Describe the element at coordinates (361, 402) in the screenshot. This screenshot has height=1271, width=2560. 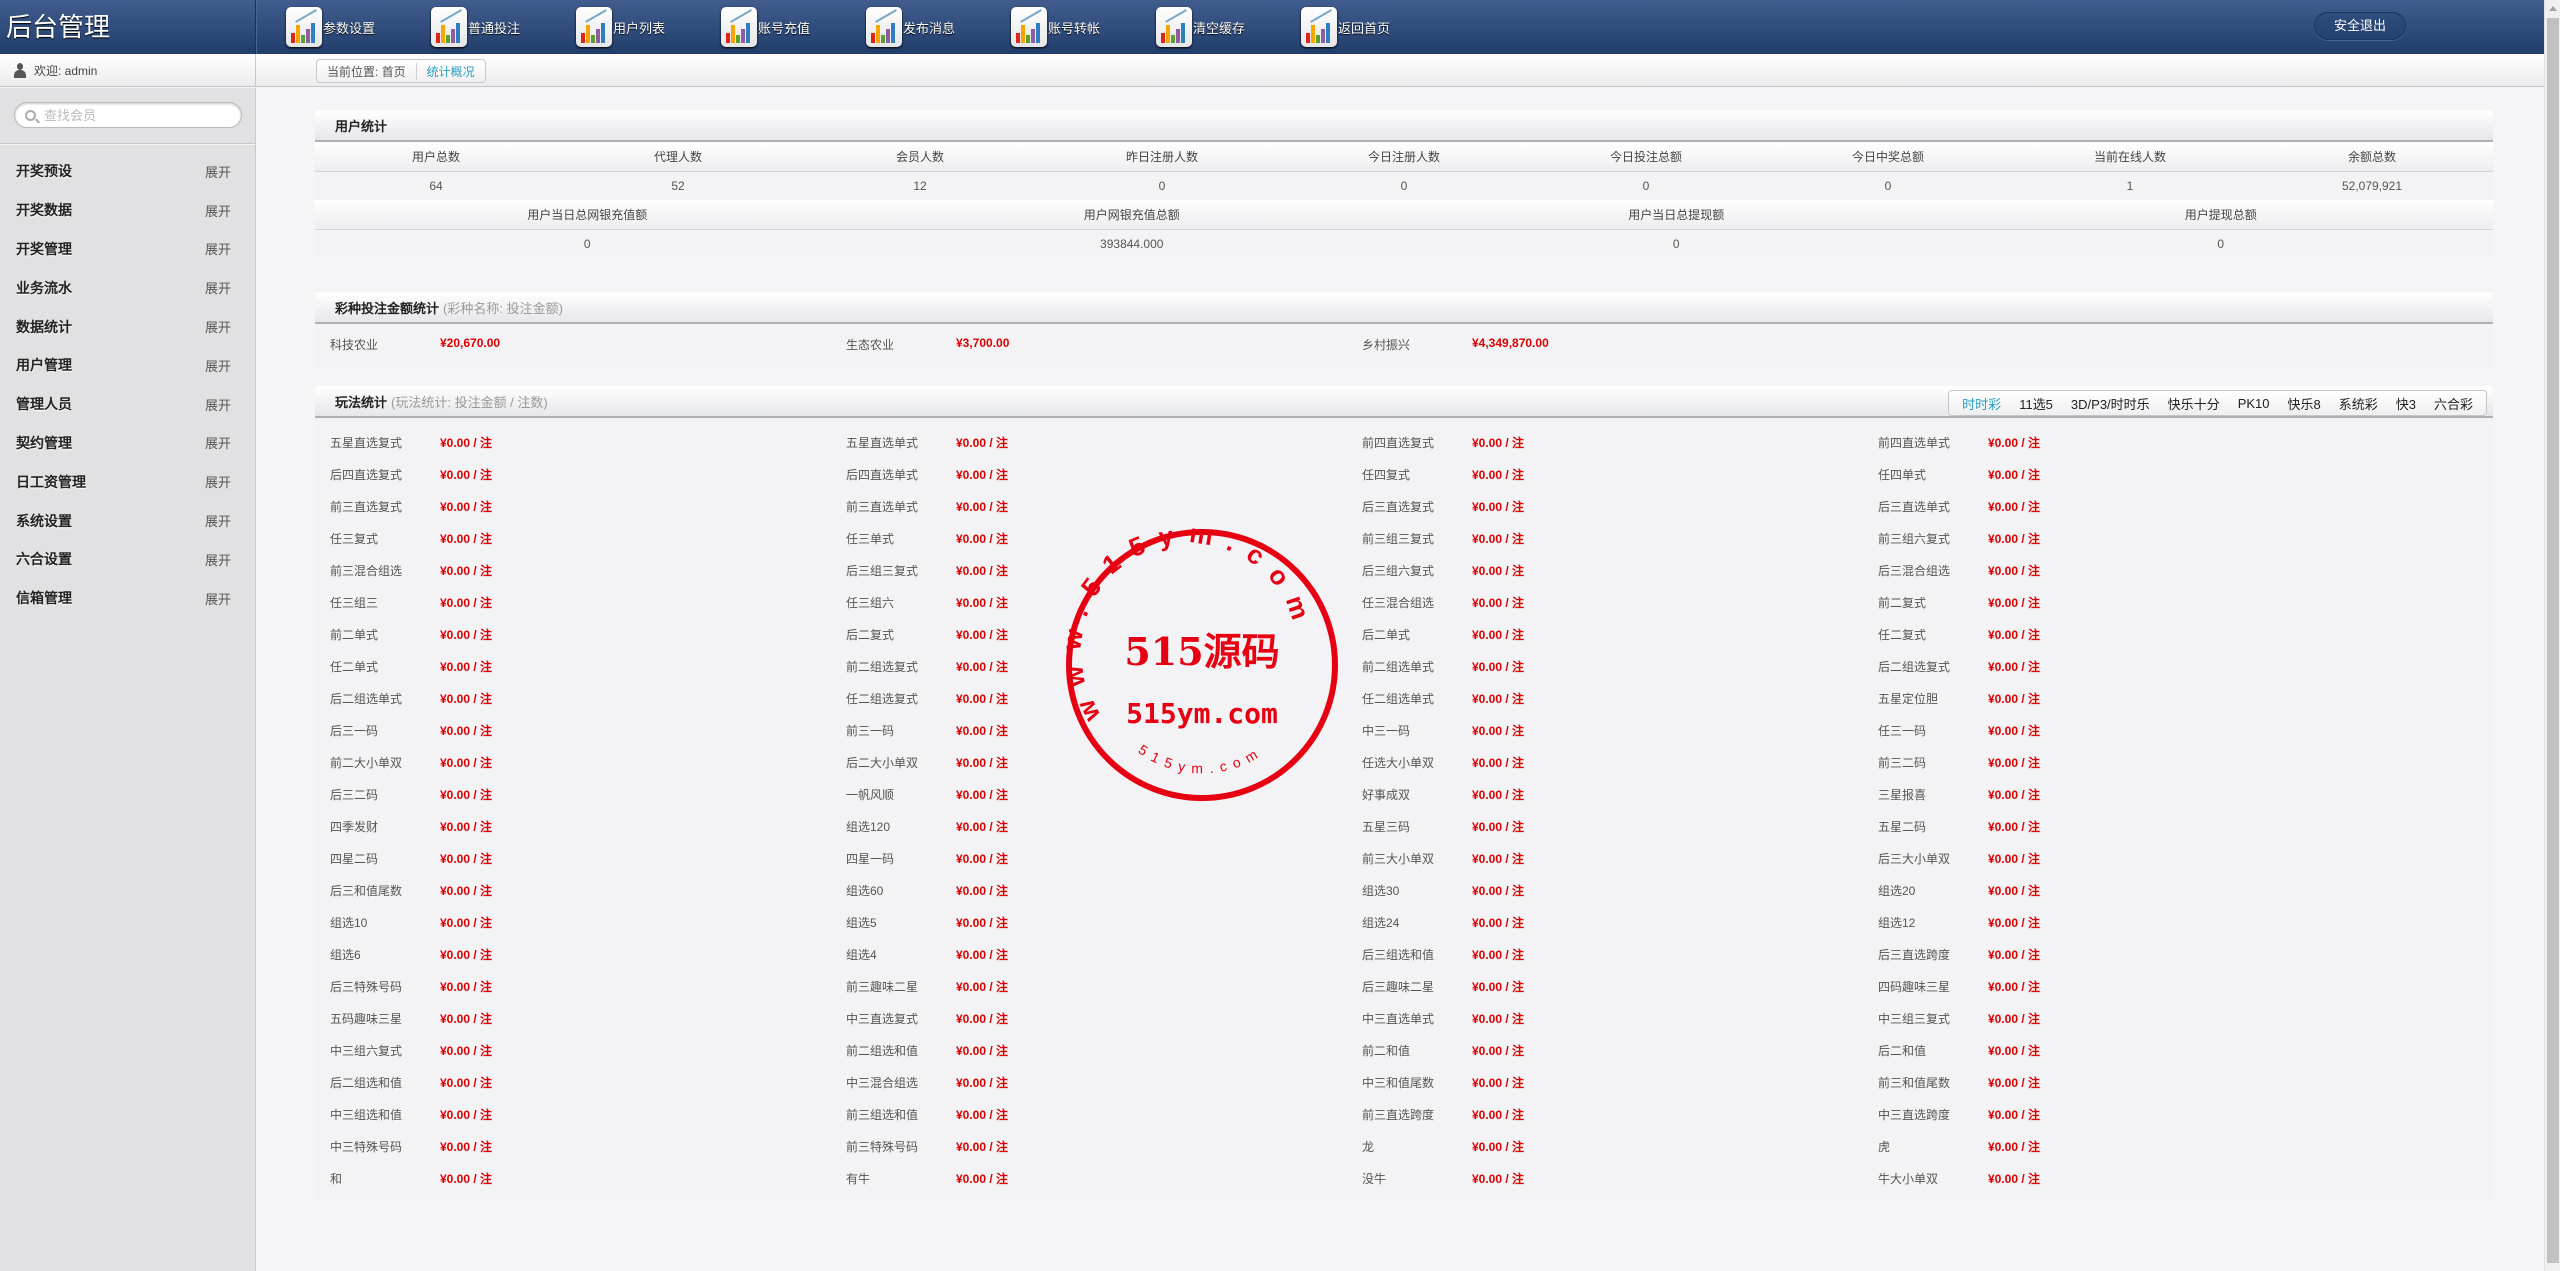
I see `panel-title: 玩法统计` at that location.